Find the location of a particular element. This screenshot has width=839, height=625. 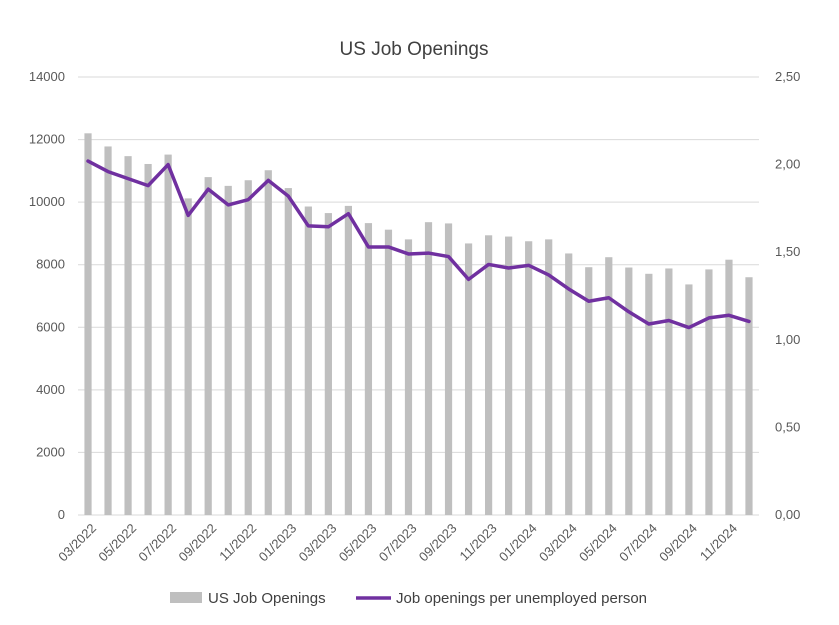

right-y-tick-label: 1,50 is located at coordinates (787, 251).